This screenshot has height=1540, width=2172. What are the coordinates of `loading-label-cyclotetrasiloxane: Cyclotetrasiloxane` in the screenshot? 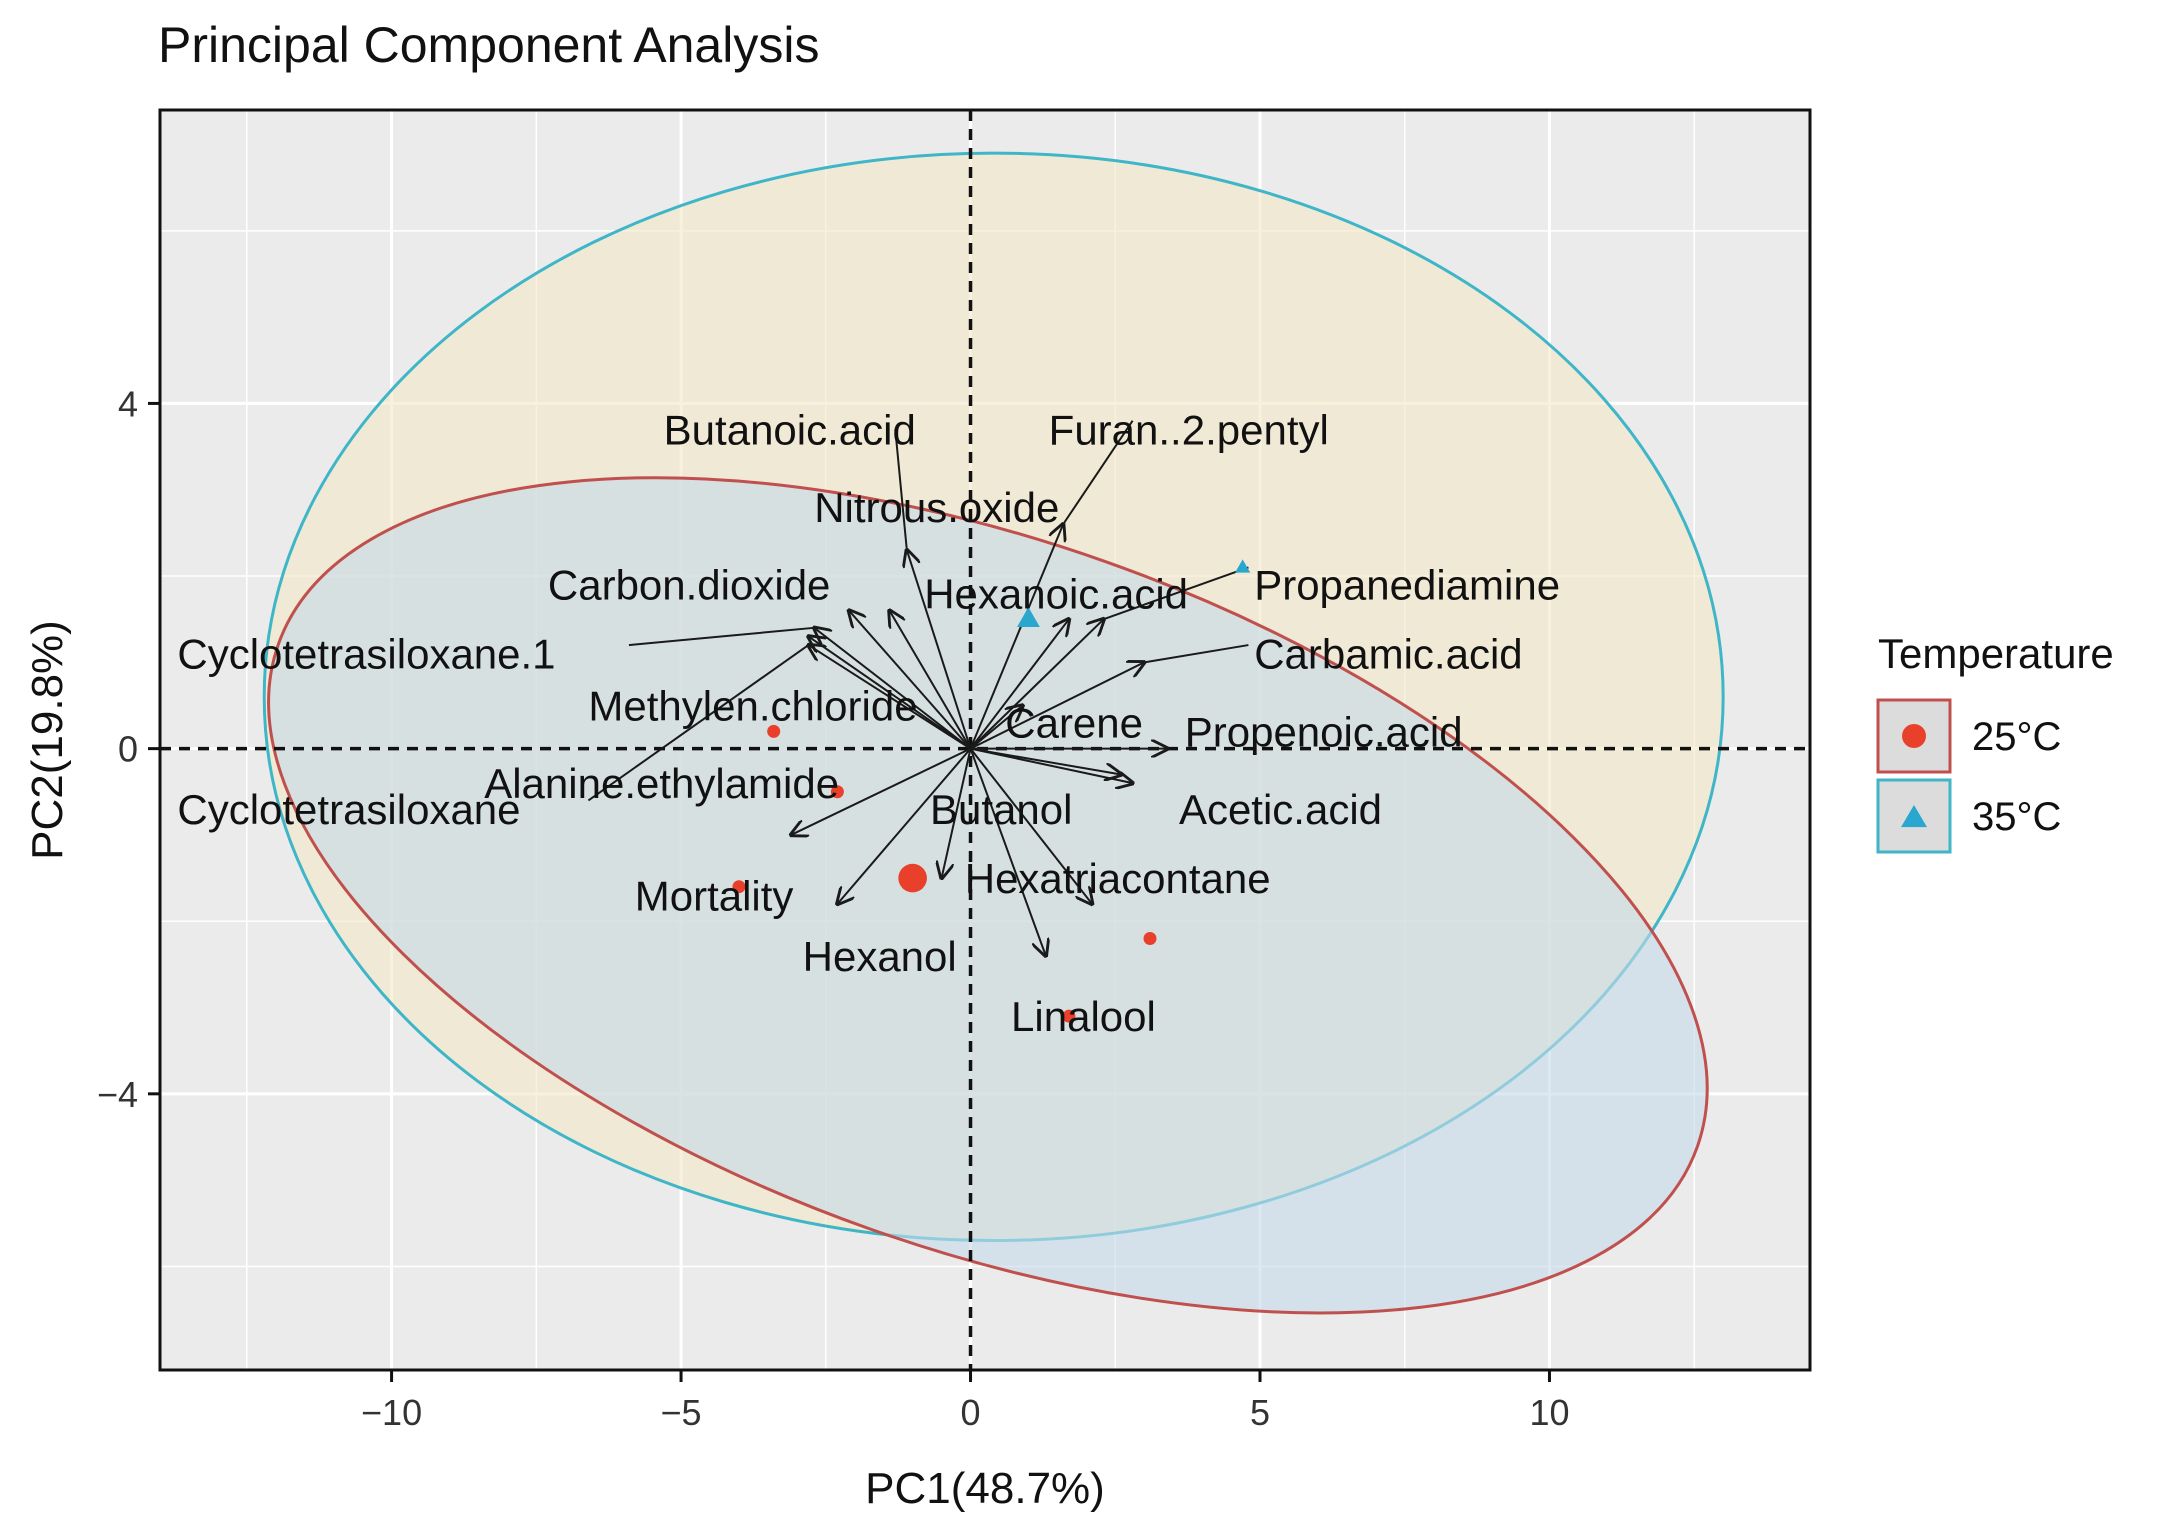 It's located at (348, 809).